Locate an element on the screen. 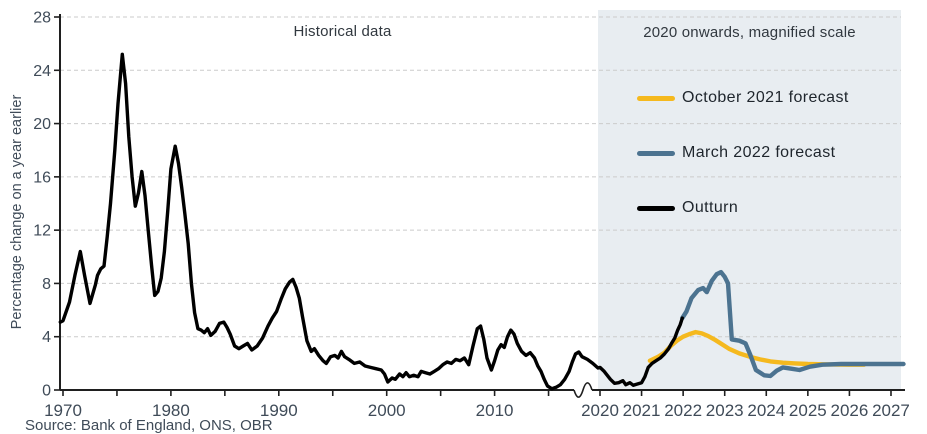 This screenshot has width=927, height=434. x-tick-label: 2023 is located at coordinates (725, 410).